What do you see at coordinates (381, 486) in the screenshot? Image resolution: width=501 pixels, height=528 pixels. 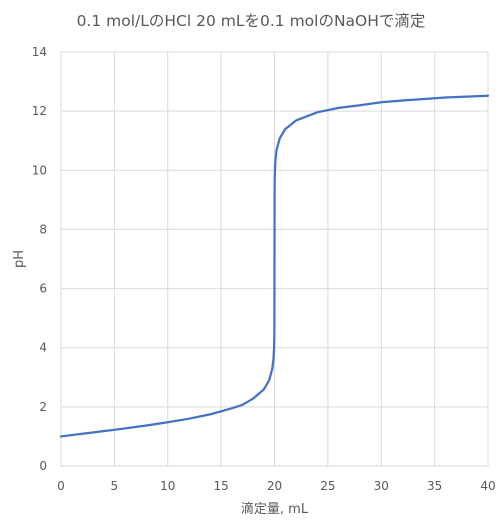 I see `x-tick-label-6: 30` at bounding box center [381, 486].